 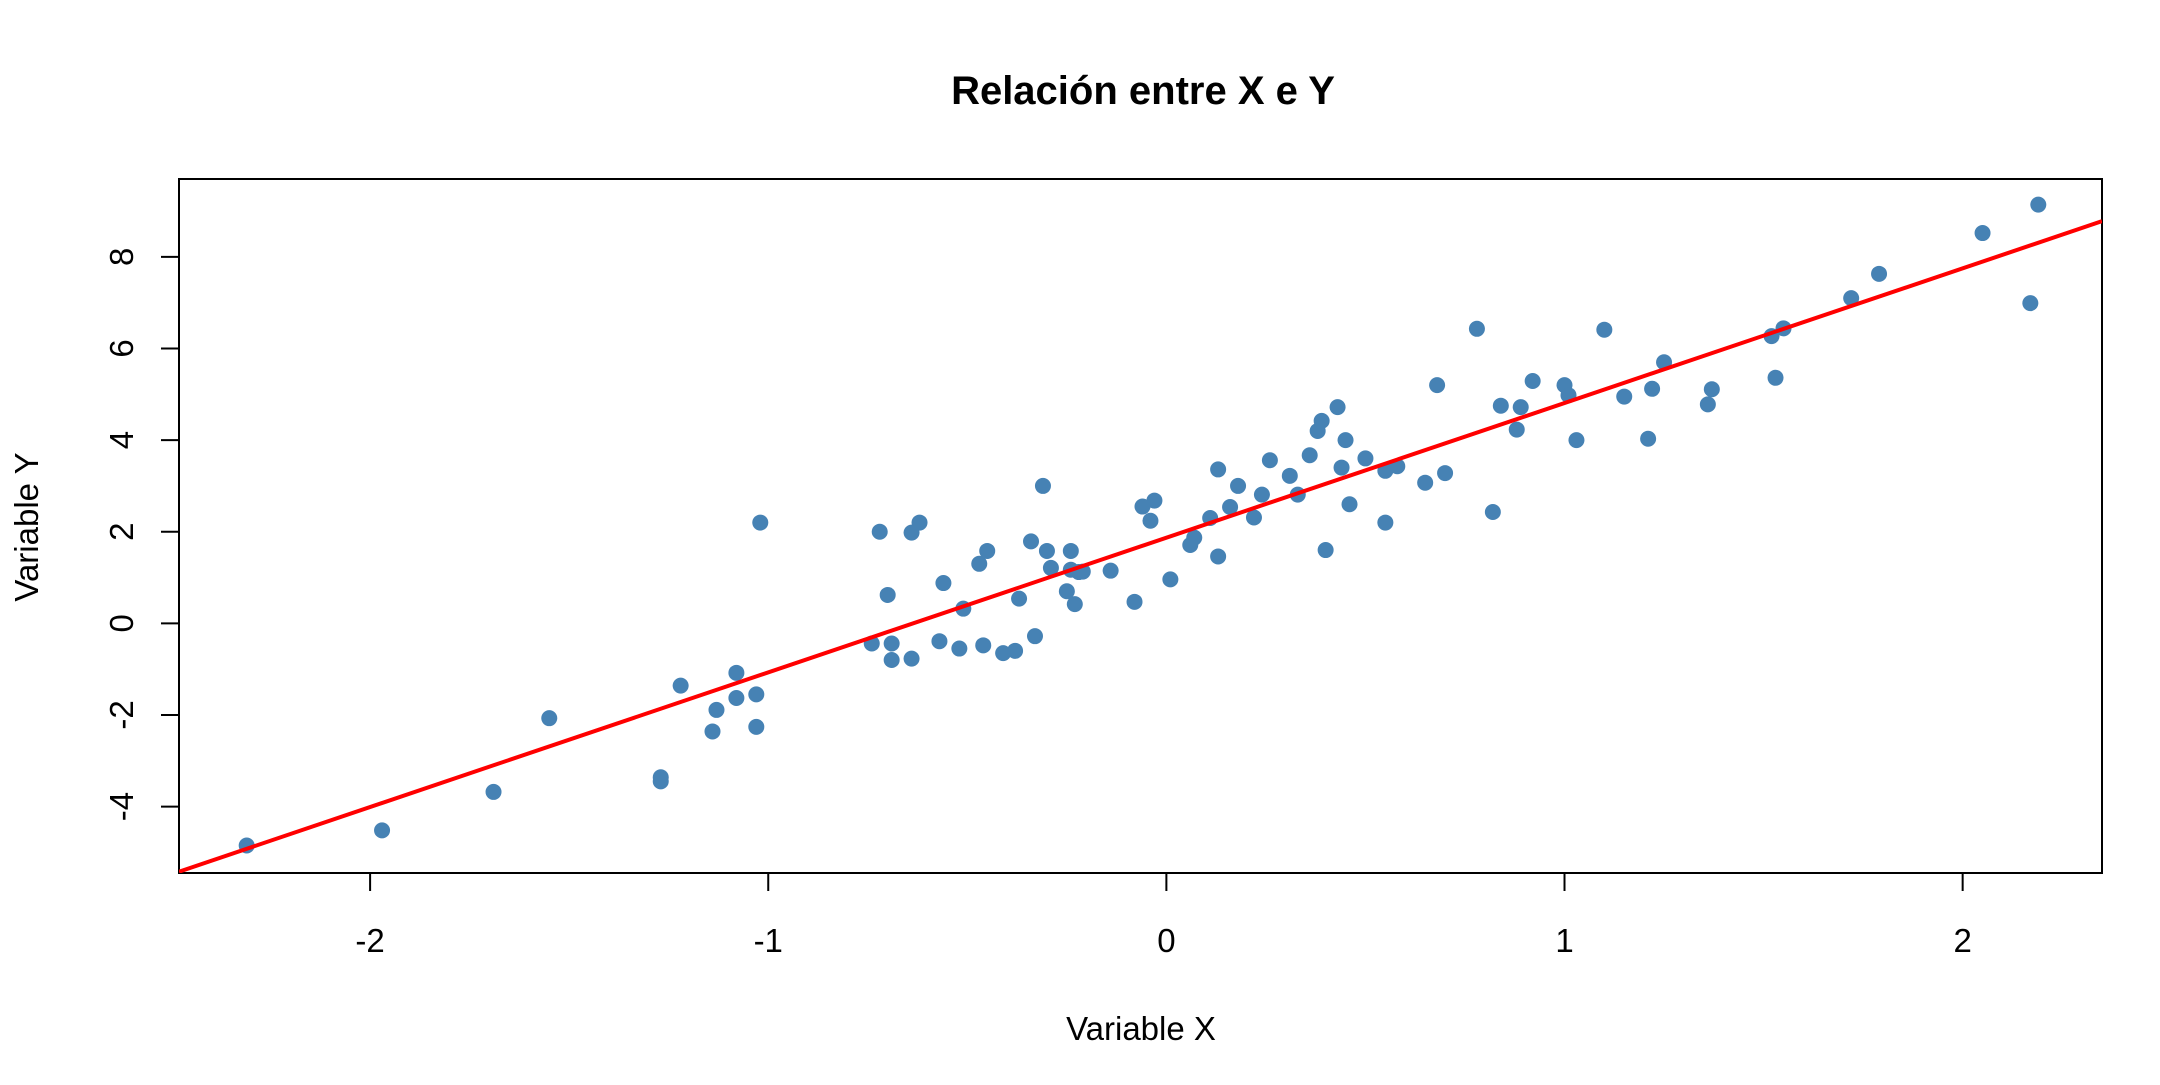 I want to click on x-axis-label: Variable X, so click(x=1141, y=1028).